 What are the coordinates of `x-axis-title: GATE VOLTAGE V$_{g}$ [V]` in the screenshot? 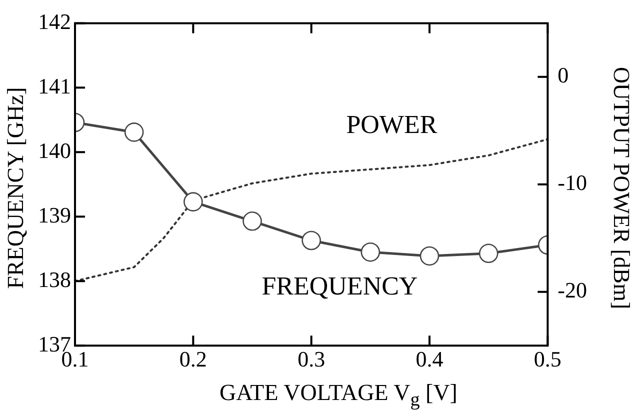 It's located at (338, 396).